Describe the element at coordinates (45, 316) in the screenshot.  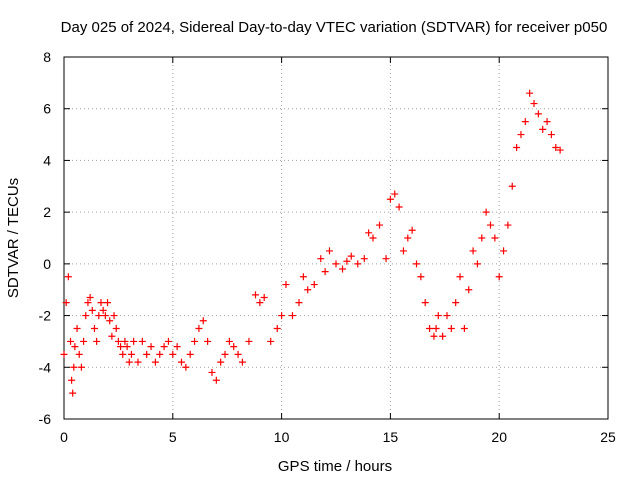
I see `y-tick-label: -2` at that location.